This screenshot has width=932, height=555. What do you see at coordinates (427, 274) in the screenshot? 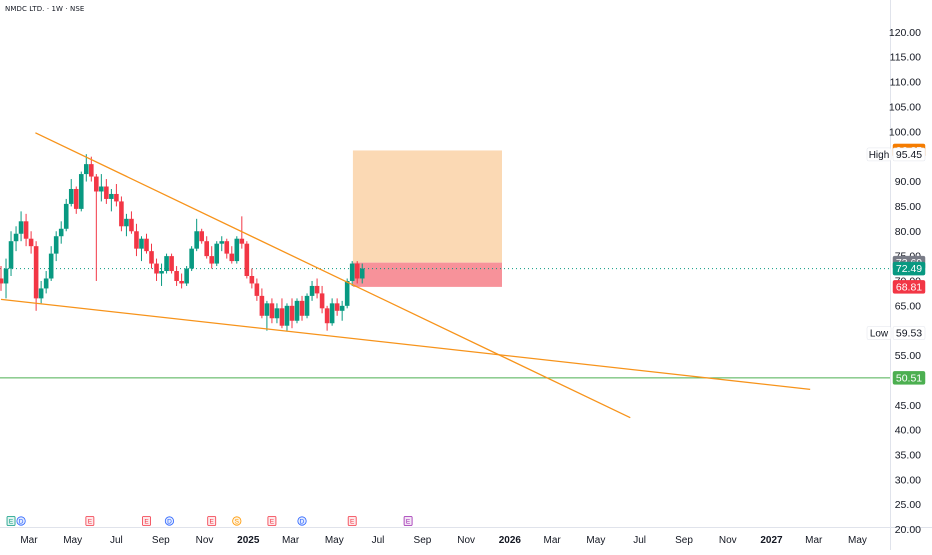
I see `position-loss-zone` at bounding box center [427, 274].